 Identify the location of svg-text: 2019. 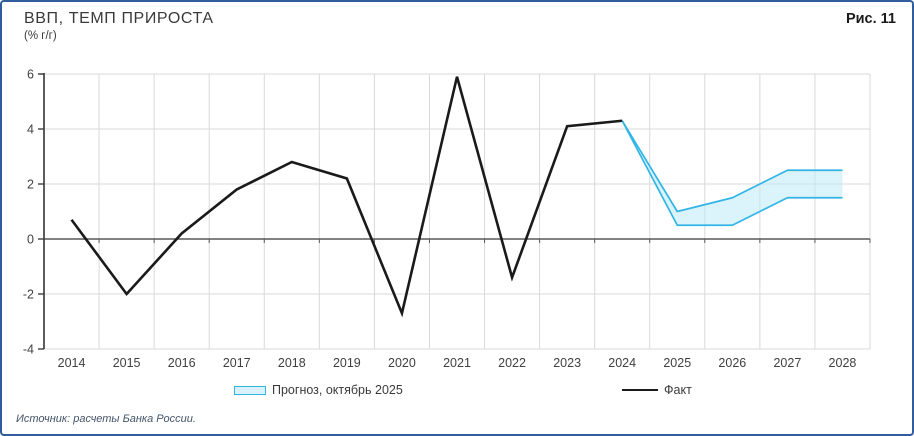
(347, 363).